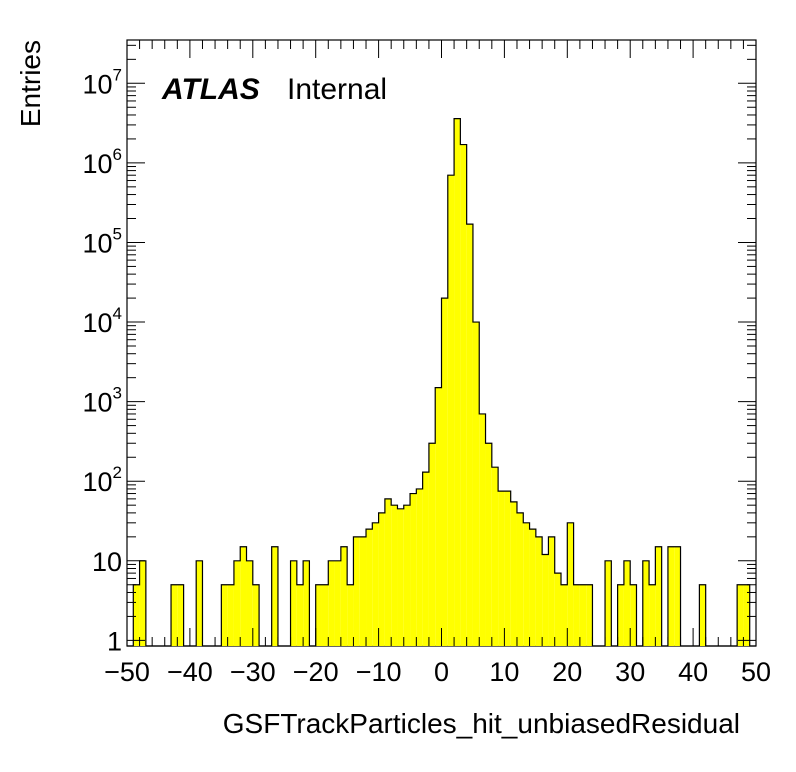 The width and height of the screenshot is (796, 772). What do you see at coordinates (114, 641) in the screenshot?
I see `y-tick-label: 1` at bounding box center [114, 641].